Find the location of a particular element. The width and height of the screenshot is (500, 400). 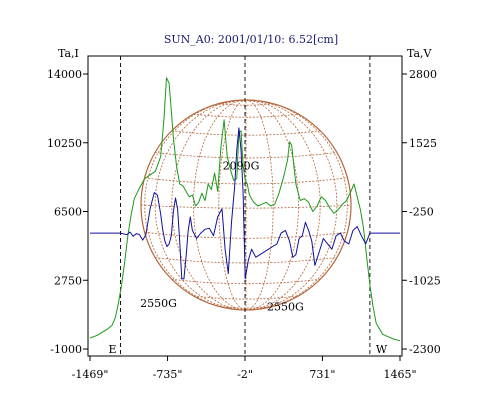

x-tick-label: 1465" is located at coordinates (399, 374).